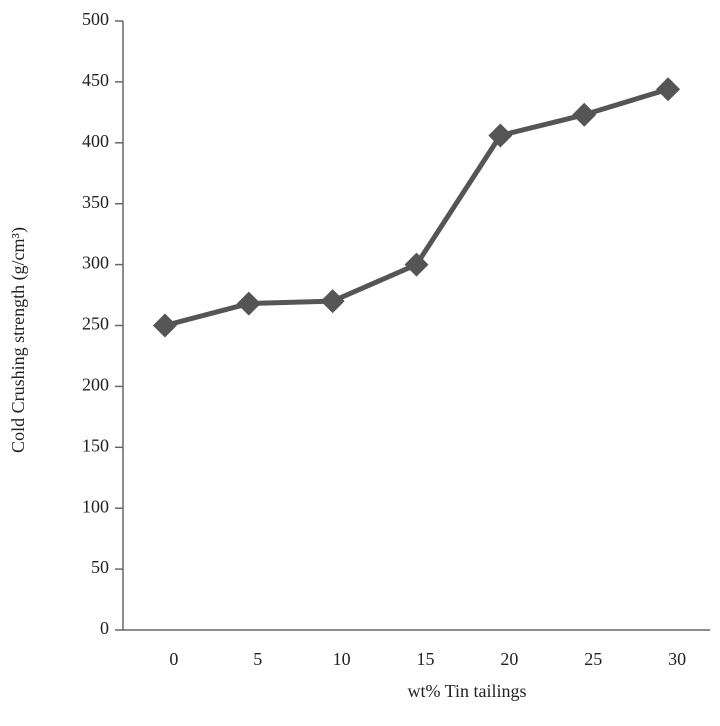 The image size is (720, 726). I want to click on y-tick-label: 0, so click(104, 628).